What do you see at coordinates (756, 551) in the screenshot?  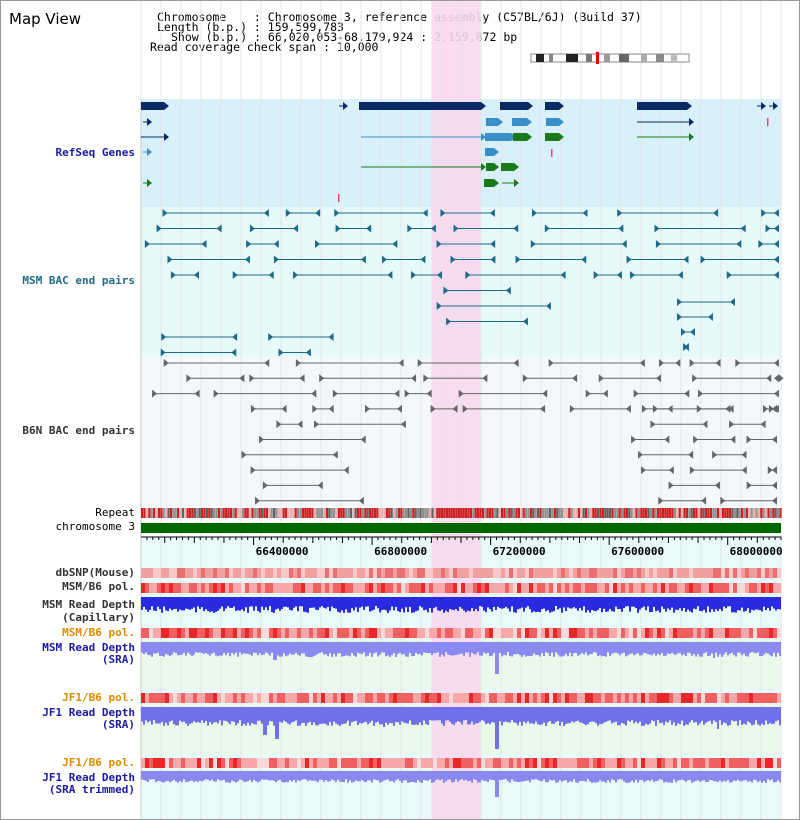 I see `axis-tick-label: 68000000` at bounding box center [756, 551].